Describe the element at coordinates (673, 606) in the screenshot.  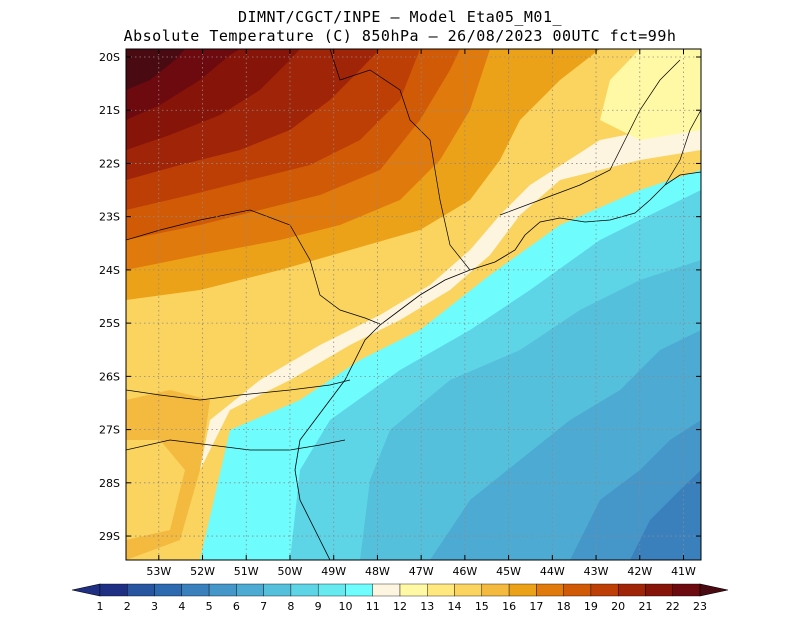
I see `colorbar-label: 22` at that location.